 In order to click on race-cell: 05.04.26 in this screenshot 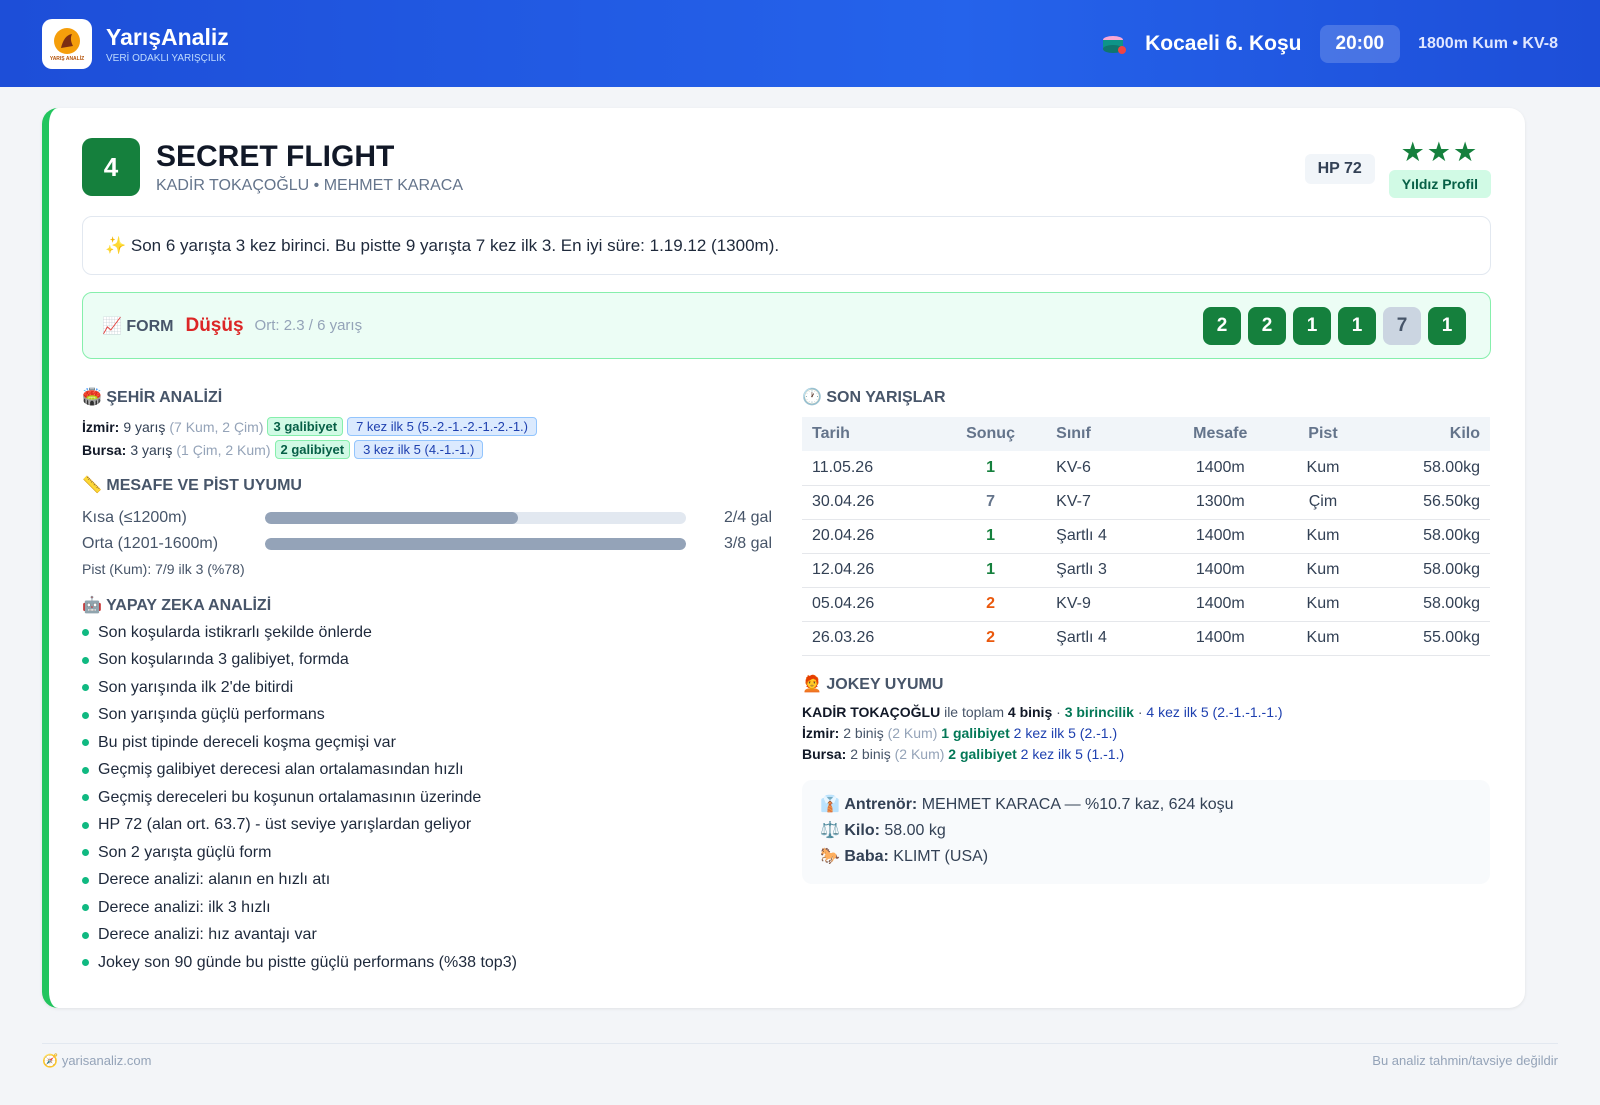, I will do `click(868, 604)`.